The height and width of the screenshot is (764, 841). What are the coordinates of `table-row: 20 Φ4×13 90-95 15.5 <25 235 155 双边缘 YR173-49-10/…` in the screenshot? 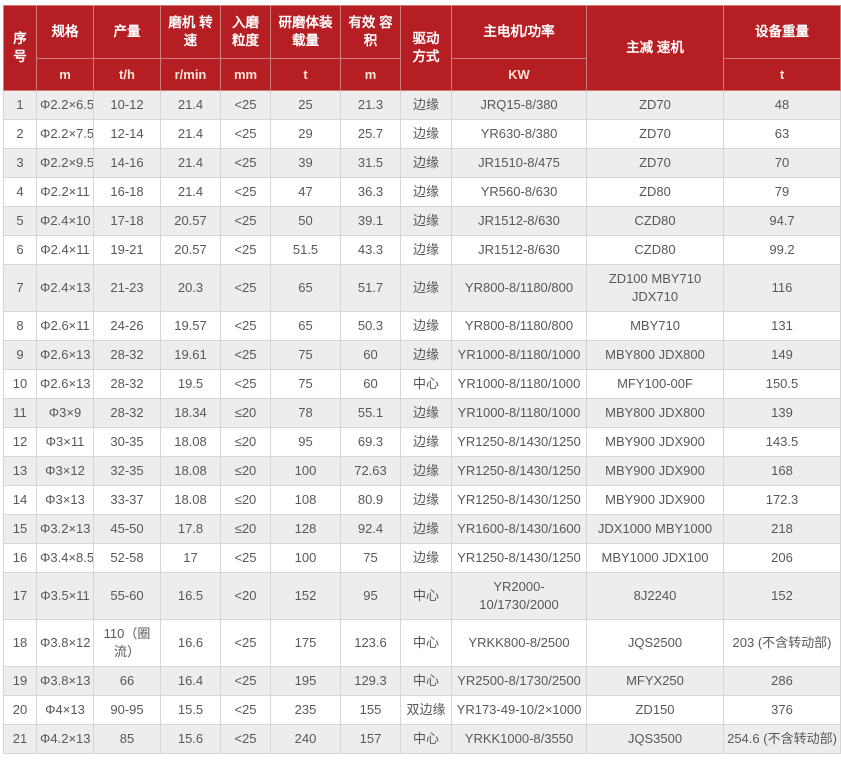 It's located at (422, 710).